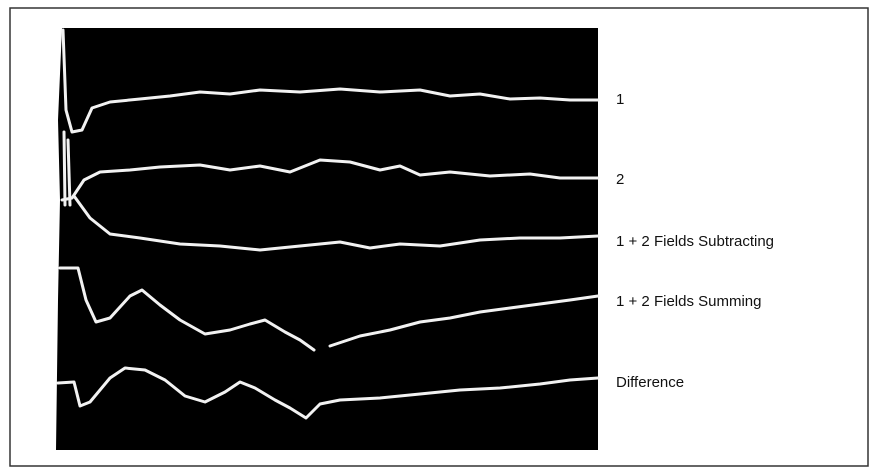 This screenshot has height=474, width=878. I want to click on trace-label: 1 + 2 Fields Summing, so click(688, 301).